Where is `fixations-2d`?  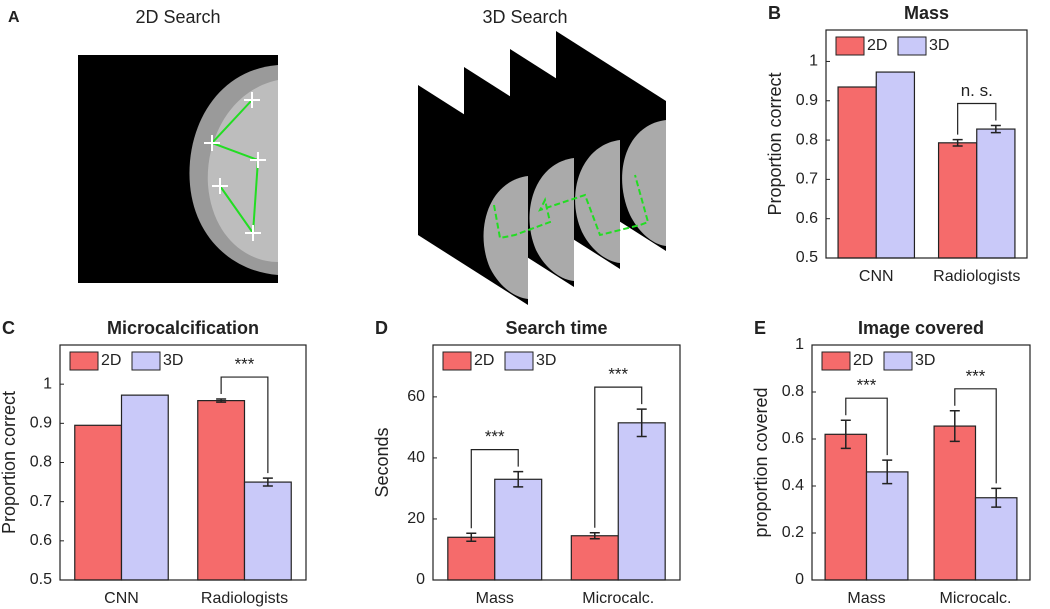 fixations-2d is located at coordinates (235, 166).